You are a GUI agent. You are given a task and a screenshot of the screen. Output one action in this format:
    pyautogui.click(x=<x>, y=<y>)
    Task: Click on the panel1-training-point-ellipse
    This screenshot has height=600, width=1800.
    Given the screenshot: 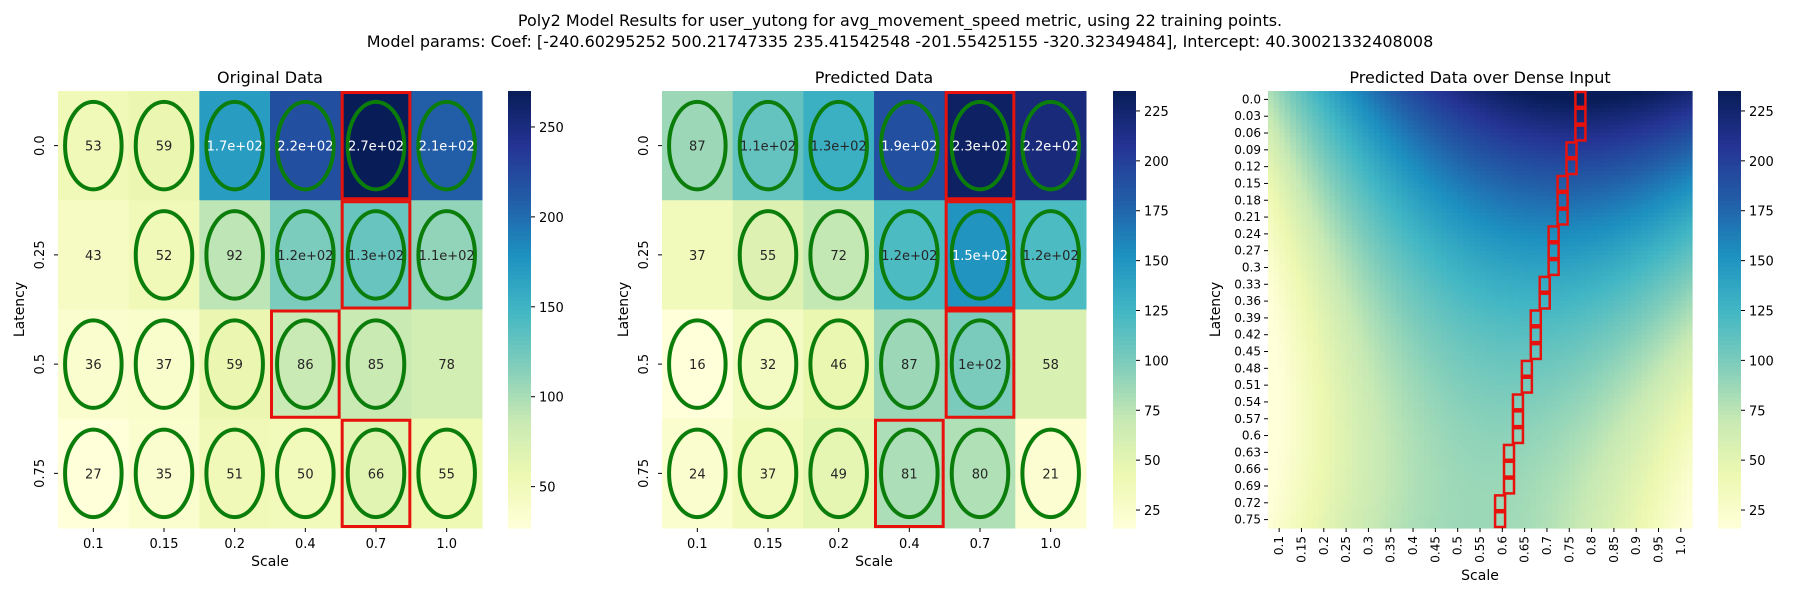 What is the action you would take?
    pyautogui.click(x=234, y=364)
    